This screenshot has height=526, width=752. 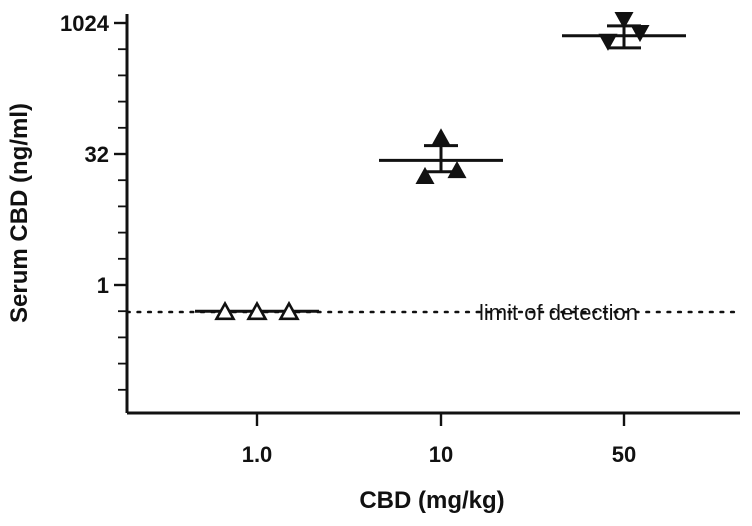 What do you see at coordinates (103, 285) in the screenshot?
I see `y-tick-label: 1` at bounding box center [103, 285].